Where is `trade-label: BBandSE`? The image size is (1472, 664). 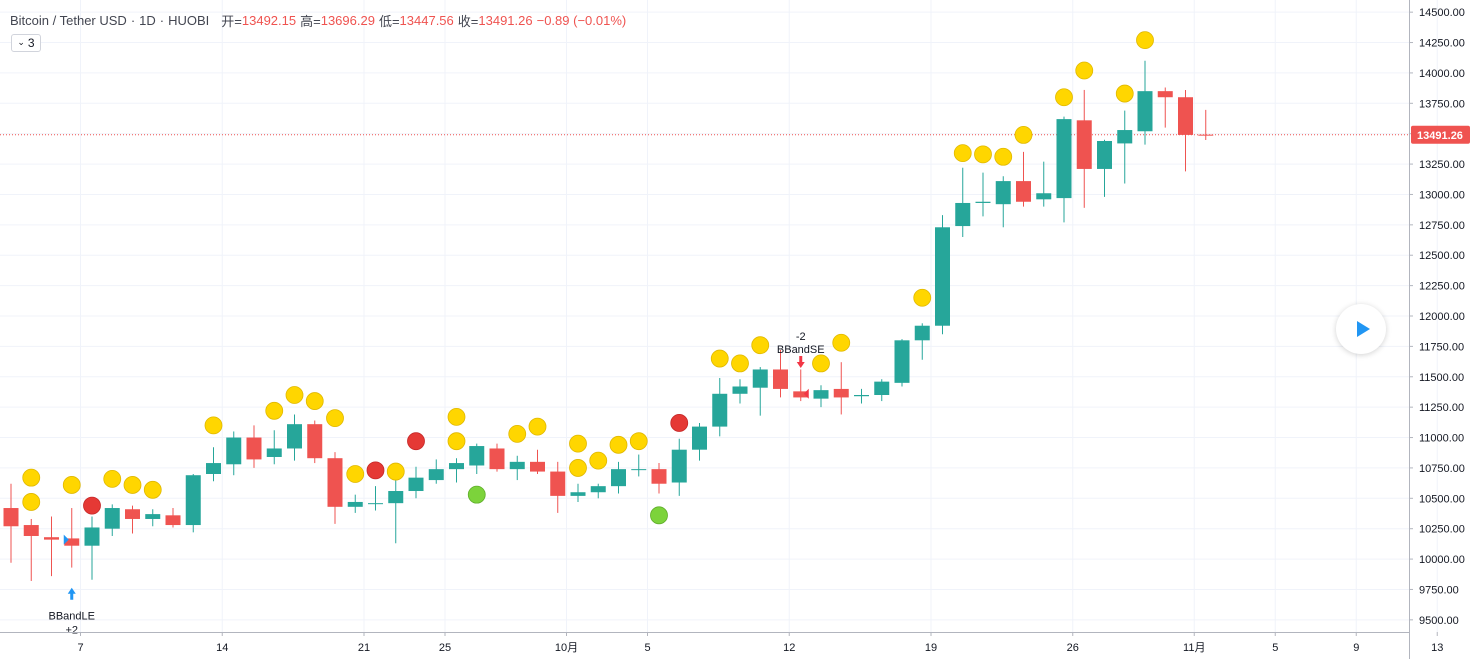
trade-label: BBandSE is located at coordinates (801, 350).